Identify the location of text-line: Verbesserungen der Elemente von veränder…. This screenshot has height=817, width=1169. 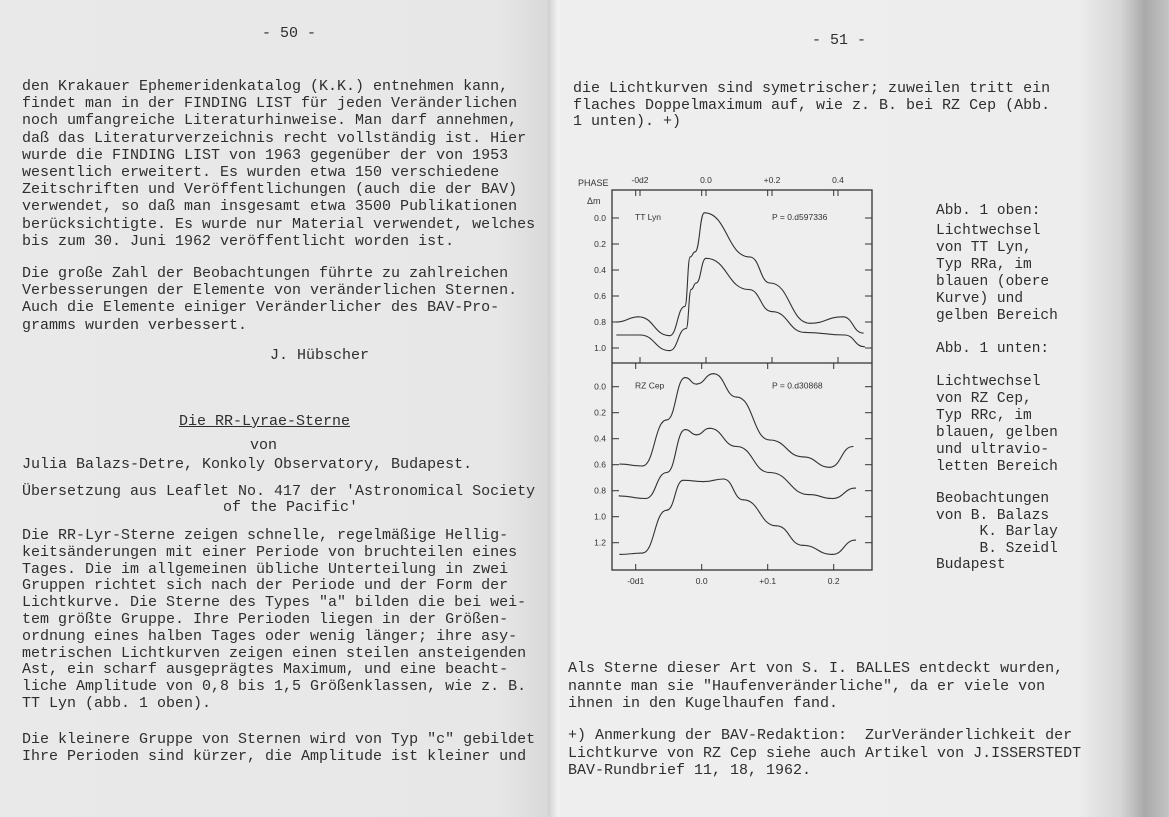
(270, 291).